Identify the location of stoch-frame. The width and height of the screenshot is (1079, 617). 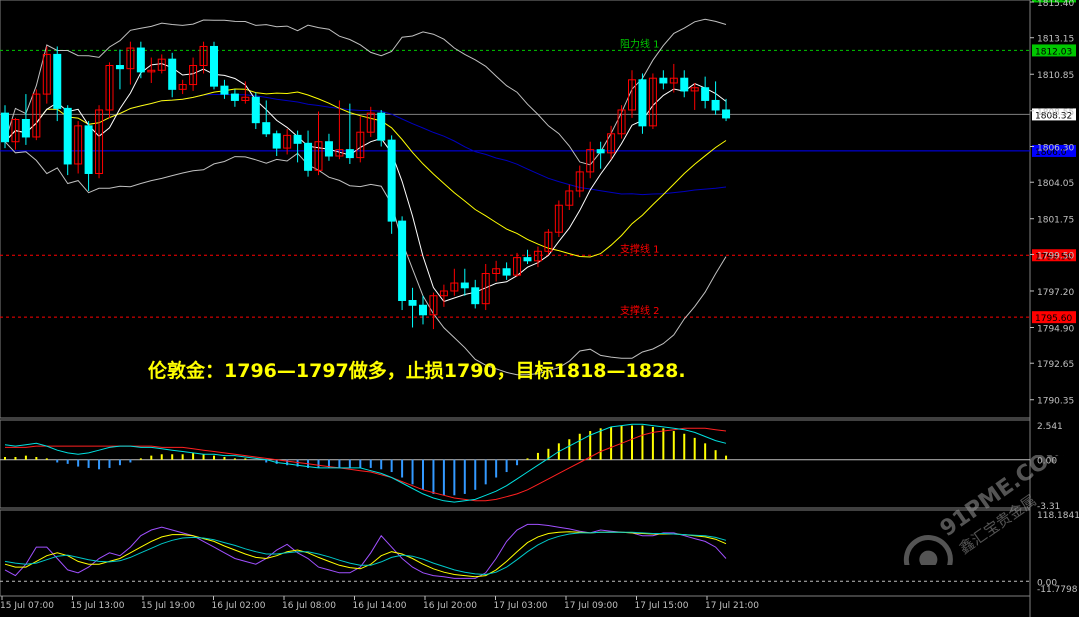
(515, 553).